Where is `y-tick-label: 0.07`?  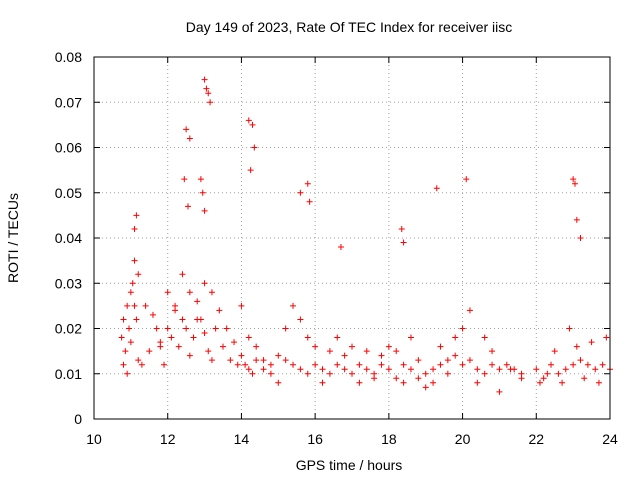
y-tick-label: 0.07 is located at coordinates (68, 102).